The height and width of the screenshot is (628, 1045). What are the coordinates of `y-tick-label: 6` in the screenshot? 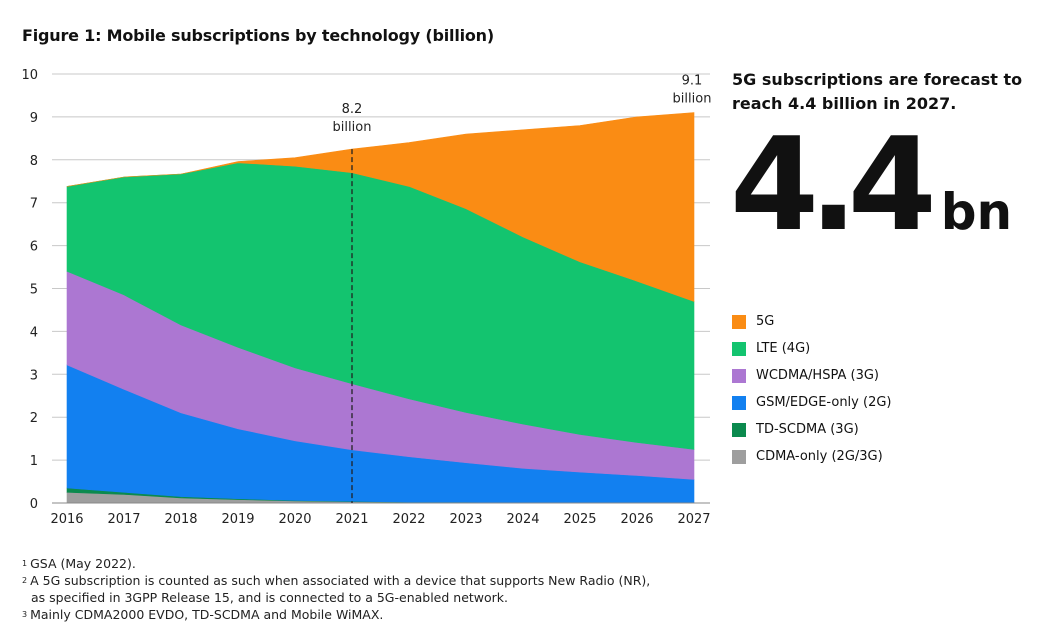 It's located at (34, 247).